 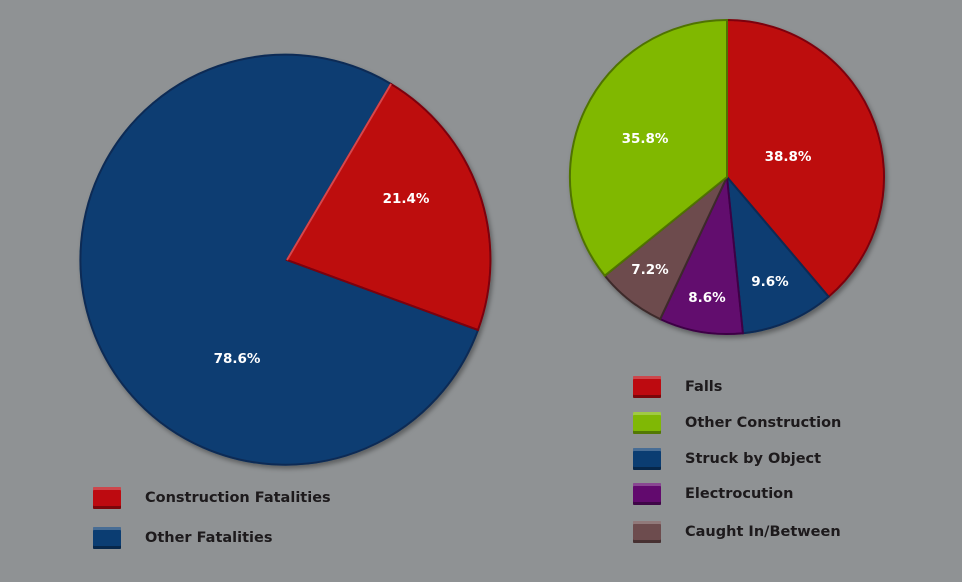 I want to click on label-other-construction-pct: 35.8%, so click(x=645, y=139).